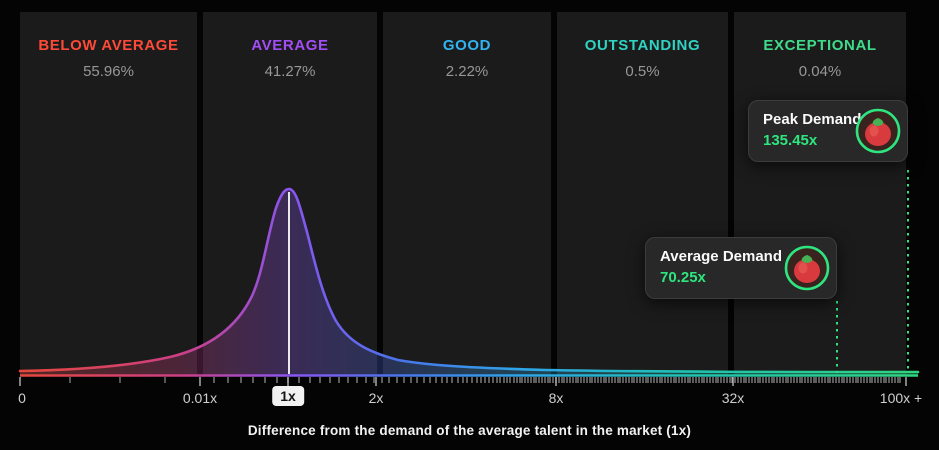  I want to click on band-good: GOOD 2.22%, so click(467, 193).